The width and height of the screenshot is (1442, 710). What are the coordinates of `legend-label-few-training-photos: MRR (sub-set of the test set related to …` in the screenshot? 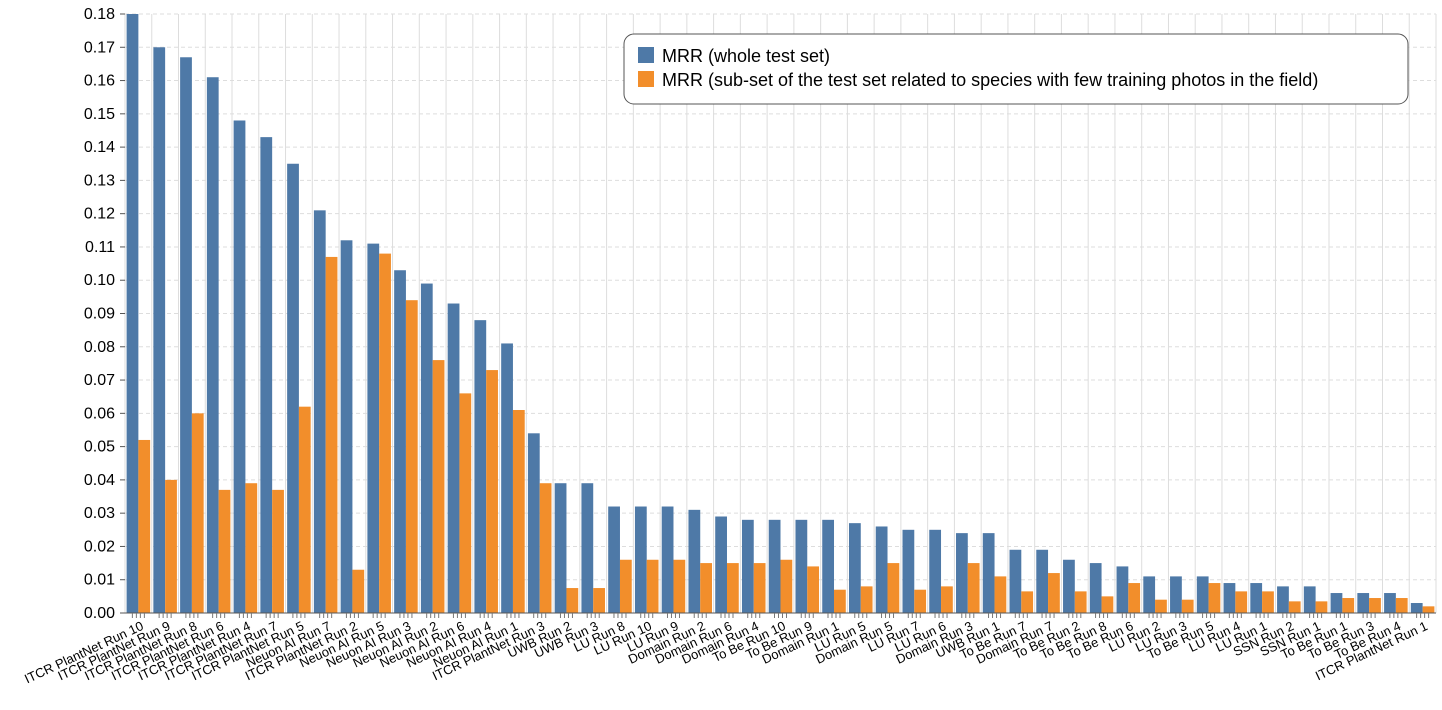 It's located at (990, 80).